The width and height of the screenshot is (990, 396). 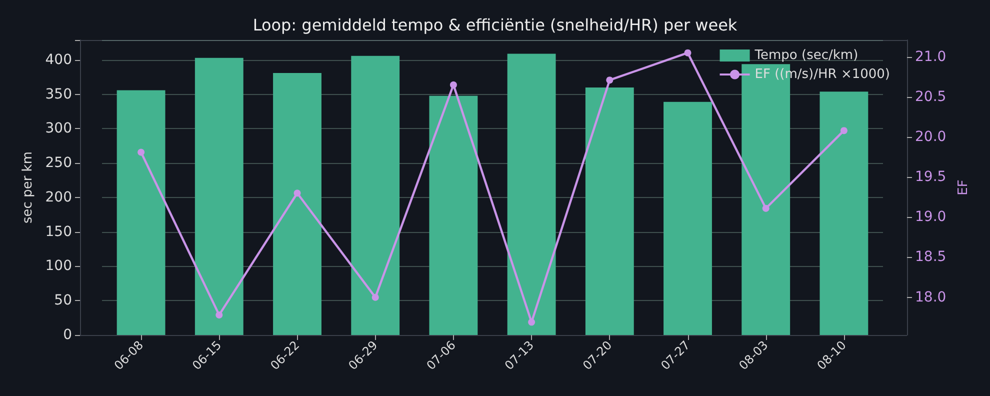 I want to click on y2-tick-label: 20.0, so click(x=930, y=136).